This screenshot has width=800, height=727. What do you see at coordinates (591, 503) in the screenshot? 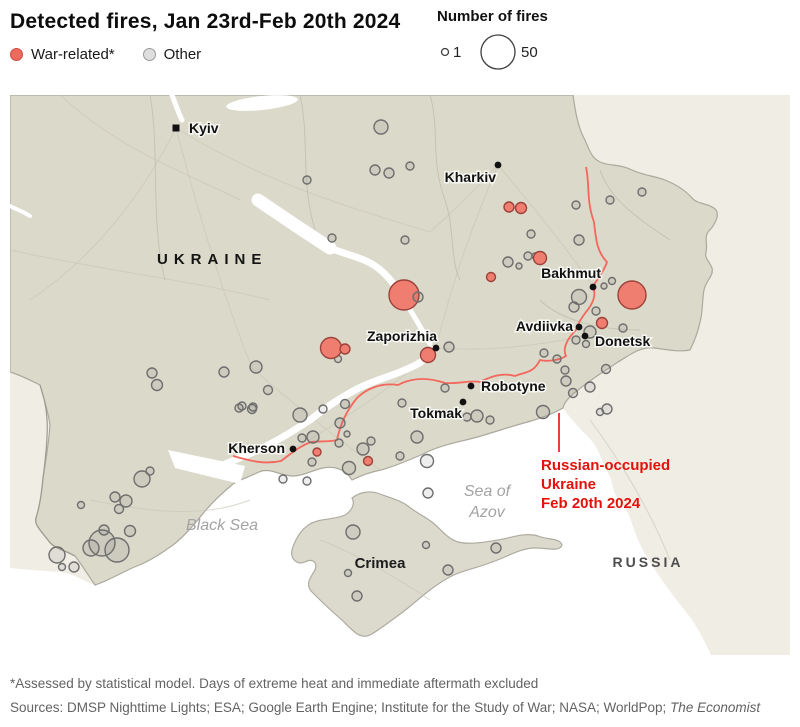
I see `annotation-line-3: Feb 20th 2024` at bounding box center [591, 503].